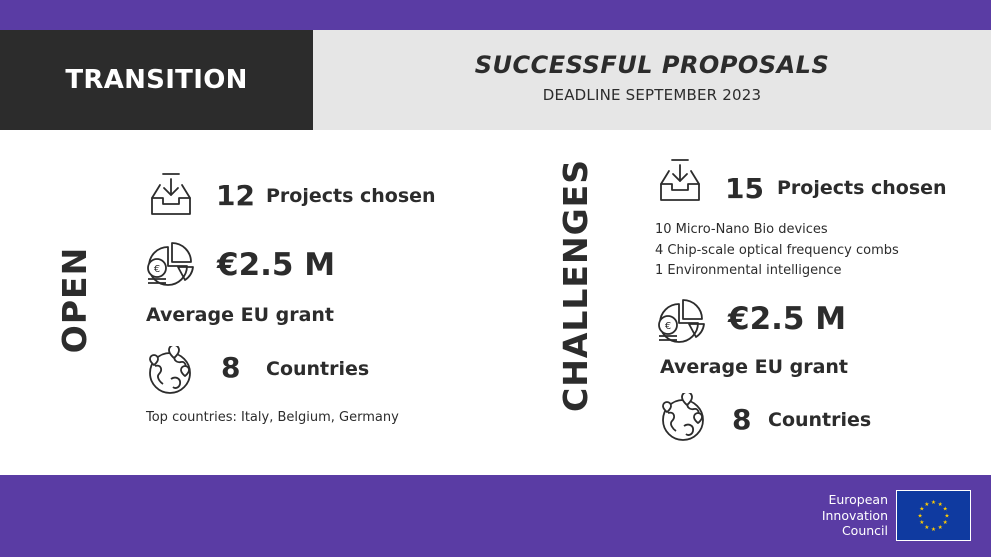  Describe the element at coordinates (276, 265) in the screenshot. I see `open-grant-value: €2.5 M` at that location.